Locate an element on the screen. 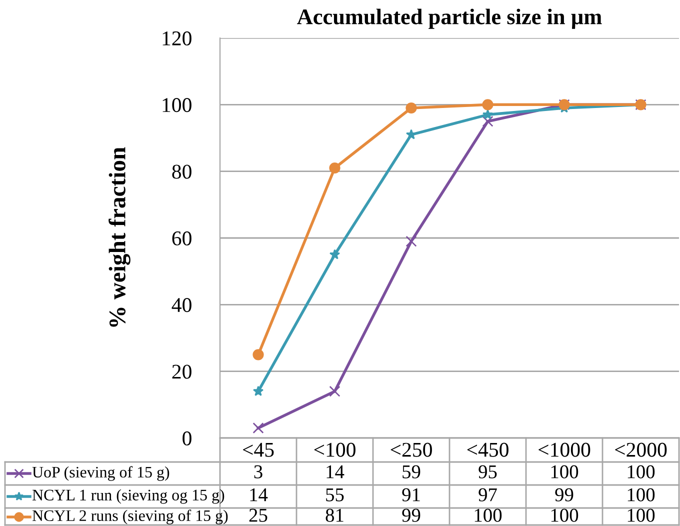 This screenshot has height=526, width=680. x-tick-label: <1000 is located at coordinates (564, 449).